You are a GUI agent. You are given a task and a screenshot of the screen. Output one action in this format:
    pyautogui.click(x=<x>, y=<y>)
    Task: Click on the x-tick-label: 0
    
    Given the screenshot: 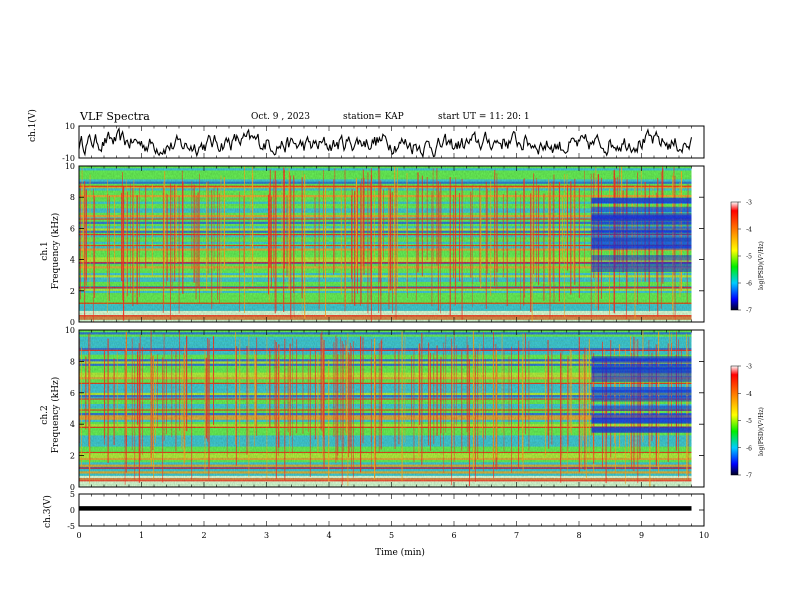 What is the action you would take?
    pyautogui.click(x=78, y=535)
    